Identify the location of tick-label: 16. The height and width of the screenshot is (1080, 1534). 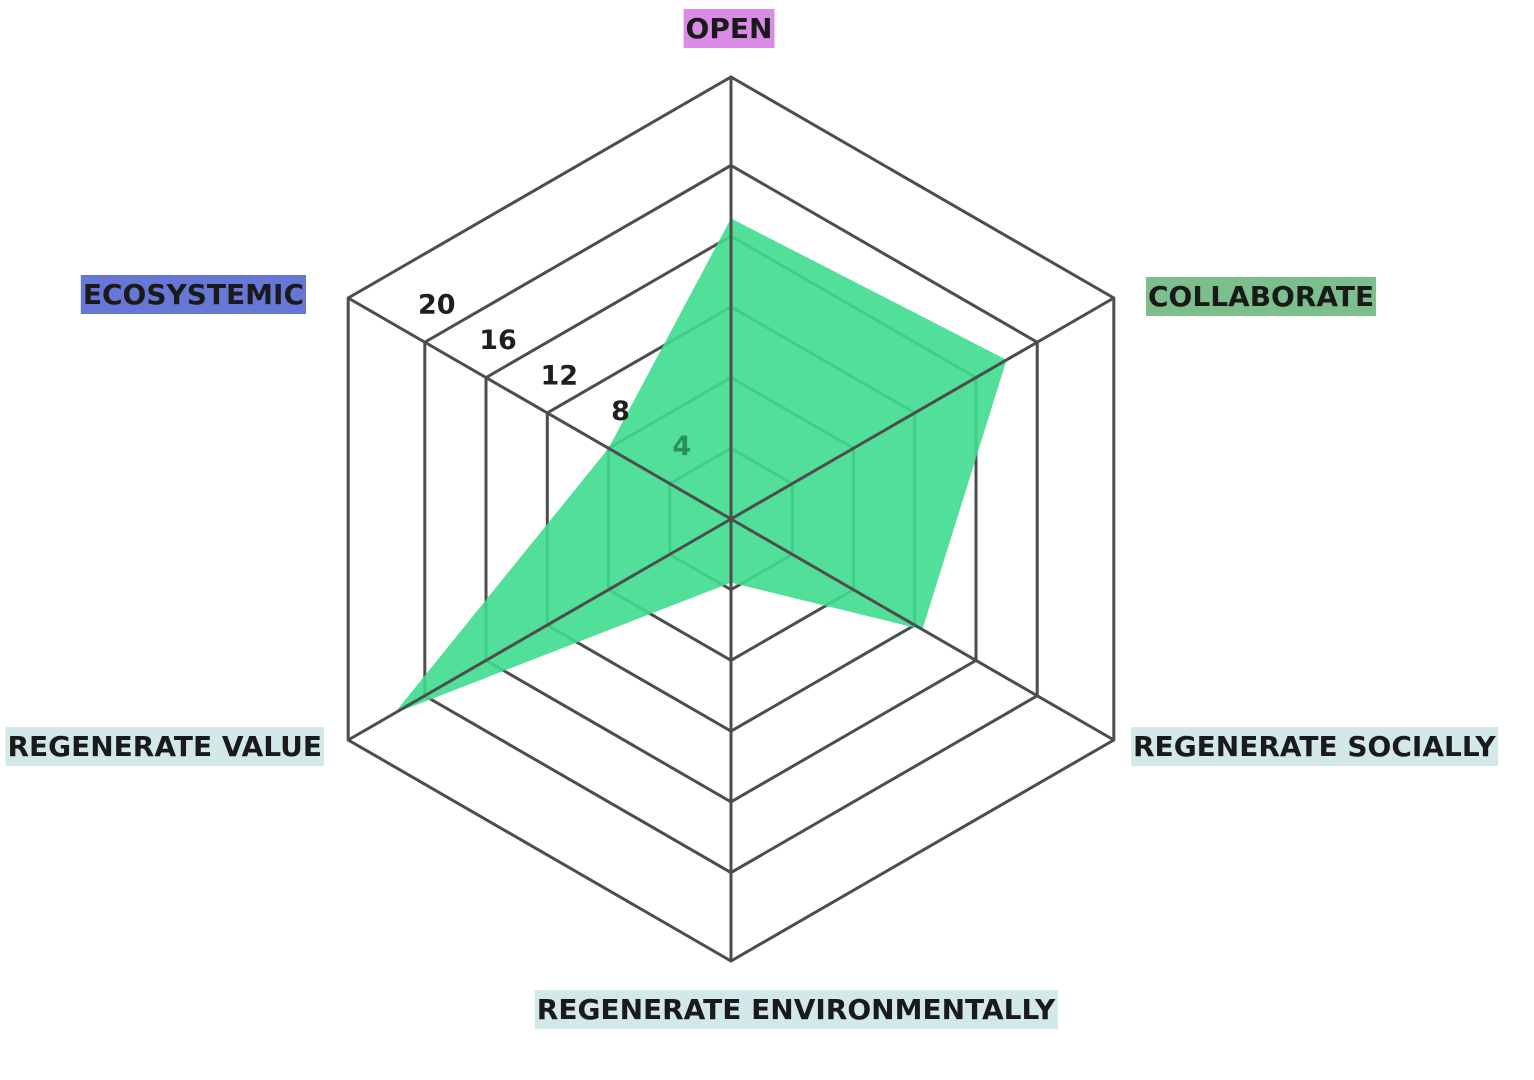
(498, 340).